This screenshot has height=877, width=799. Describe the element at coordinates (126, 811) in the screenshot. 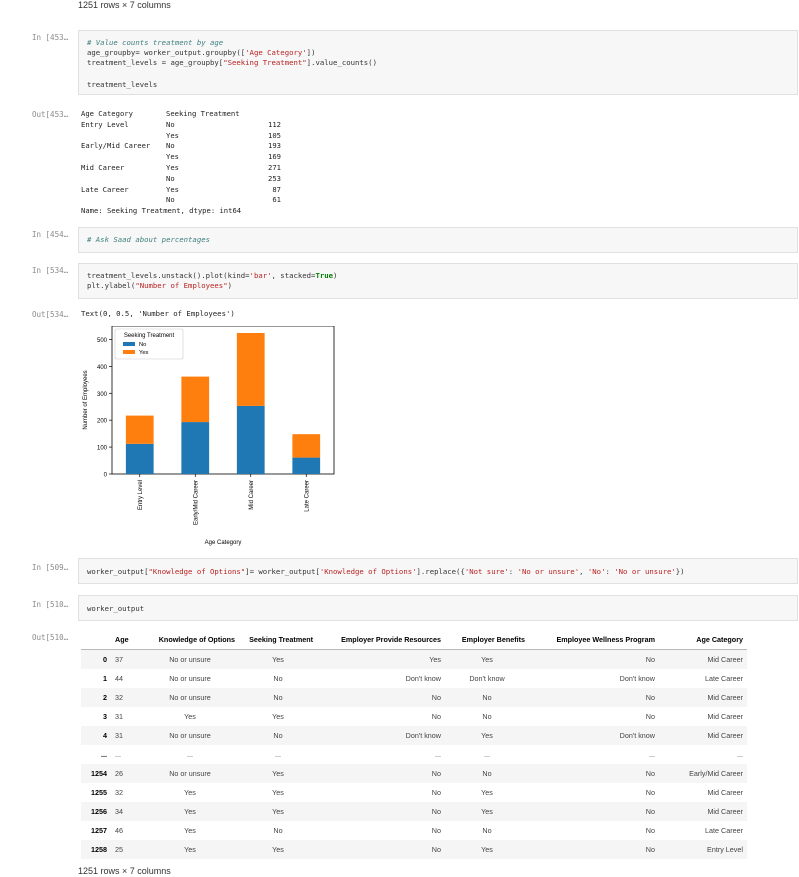

I see `table-cell: 34` at that location.